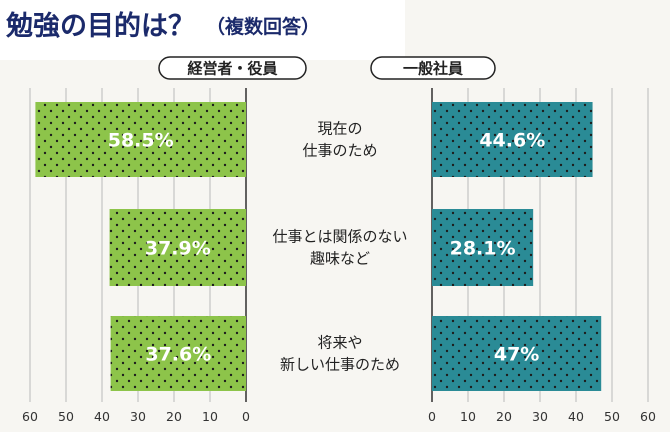  Describe the element at coordinates (432, 416) in the screenshot. I see `right-tick-label-0: 0` at that location.